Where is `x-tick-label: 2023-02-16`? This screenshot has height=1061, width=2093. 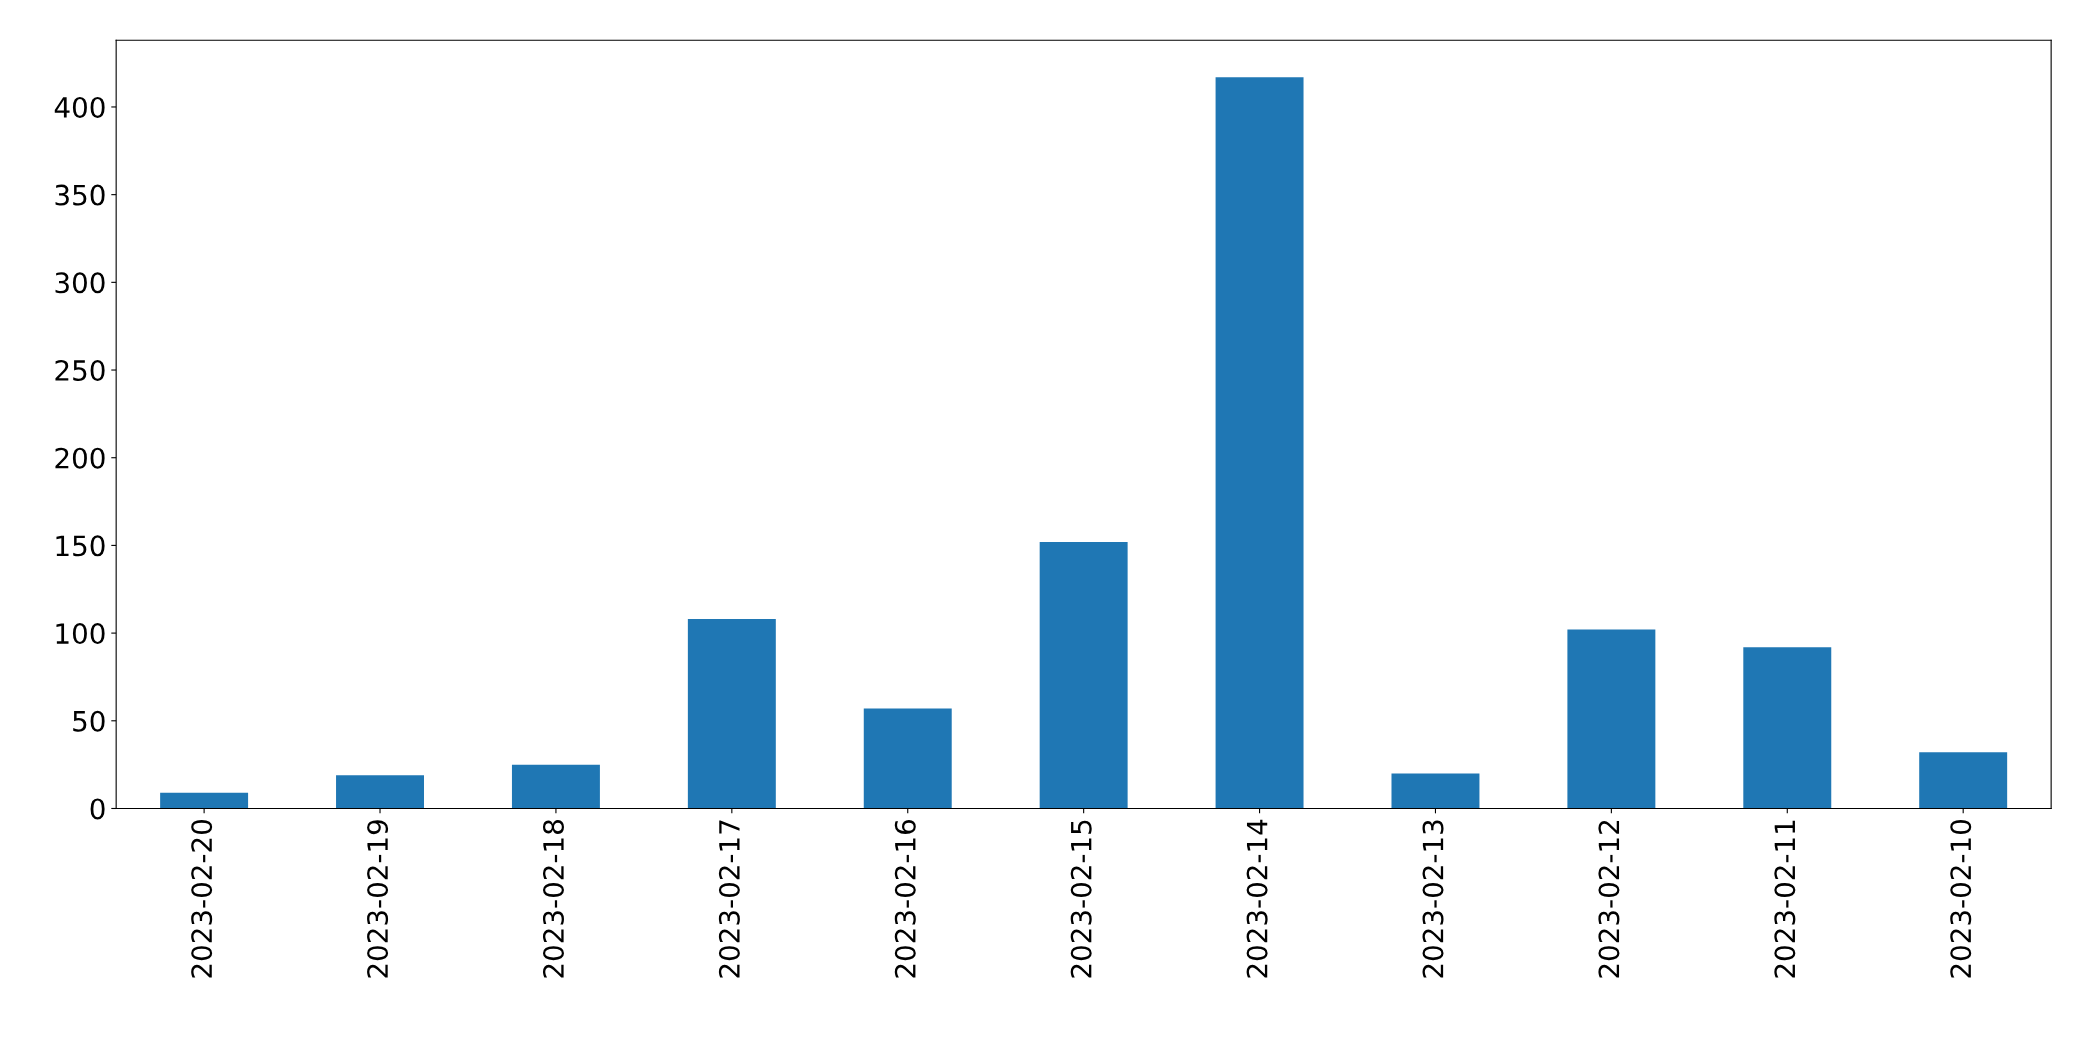
x-tick-label: 2023-02-16 is located at coordinates (905, 898).